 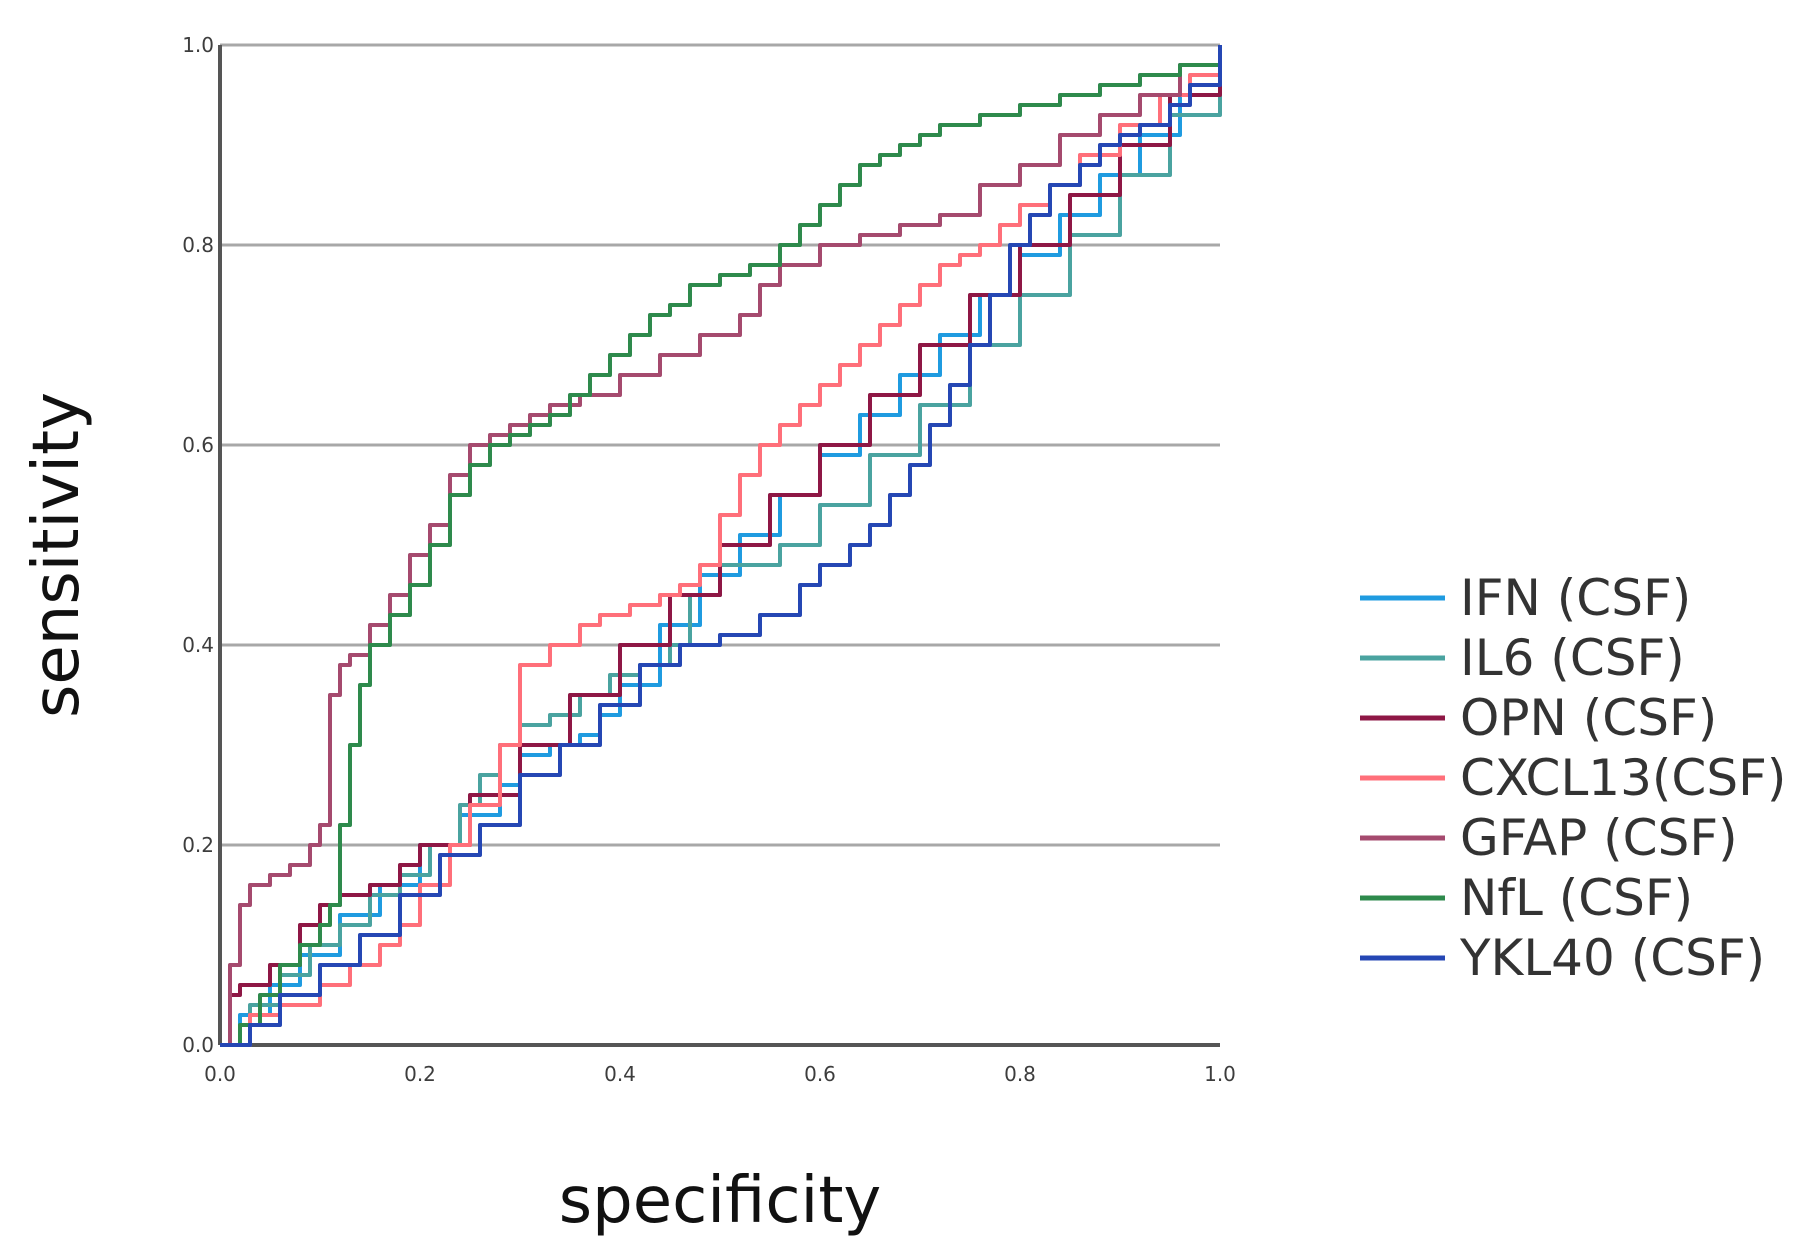 I want to click on legend-label-ykl40-csf: YKL40 (CSF), so click(x=1612, y=958).